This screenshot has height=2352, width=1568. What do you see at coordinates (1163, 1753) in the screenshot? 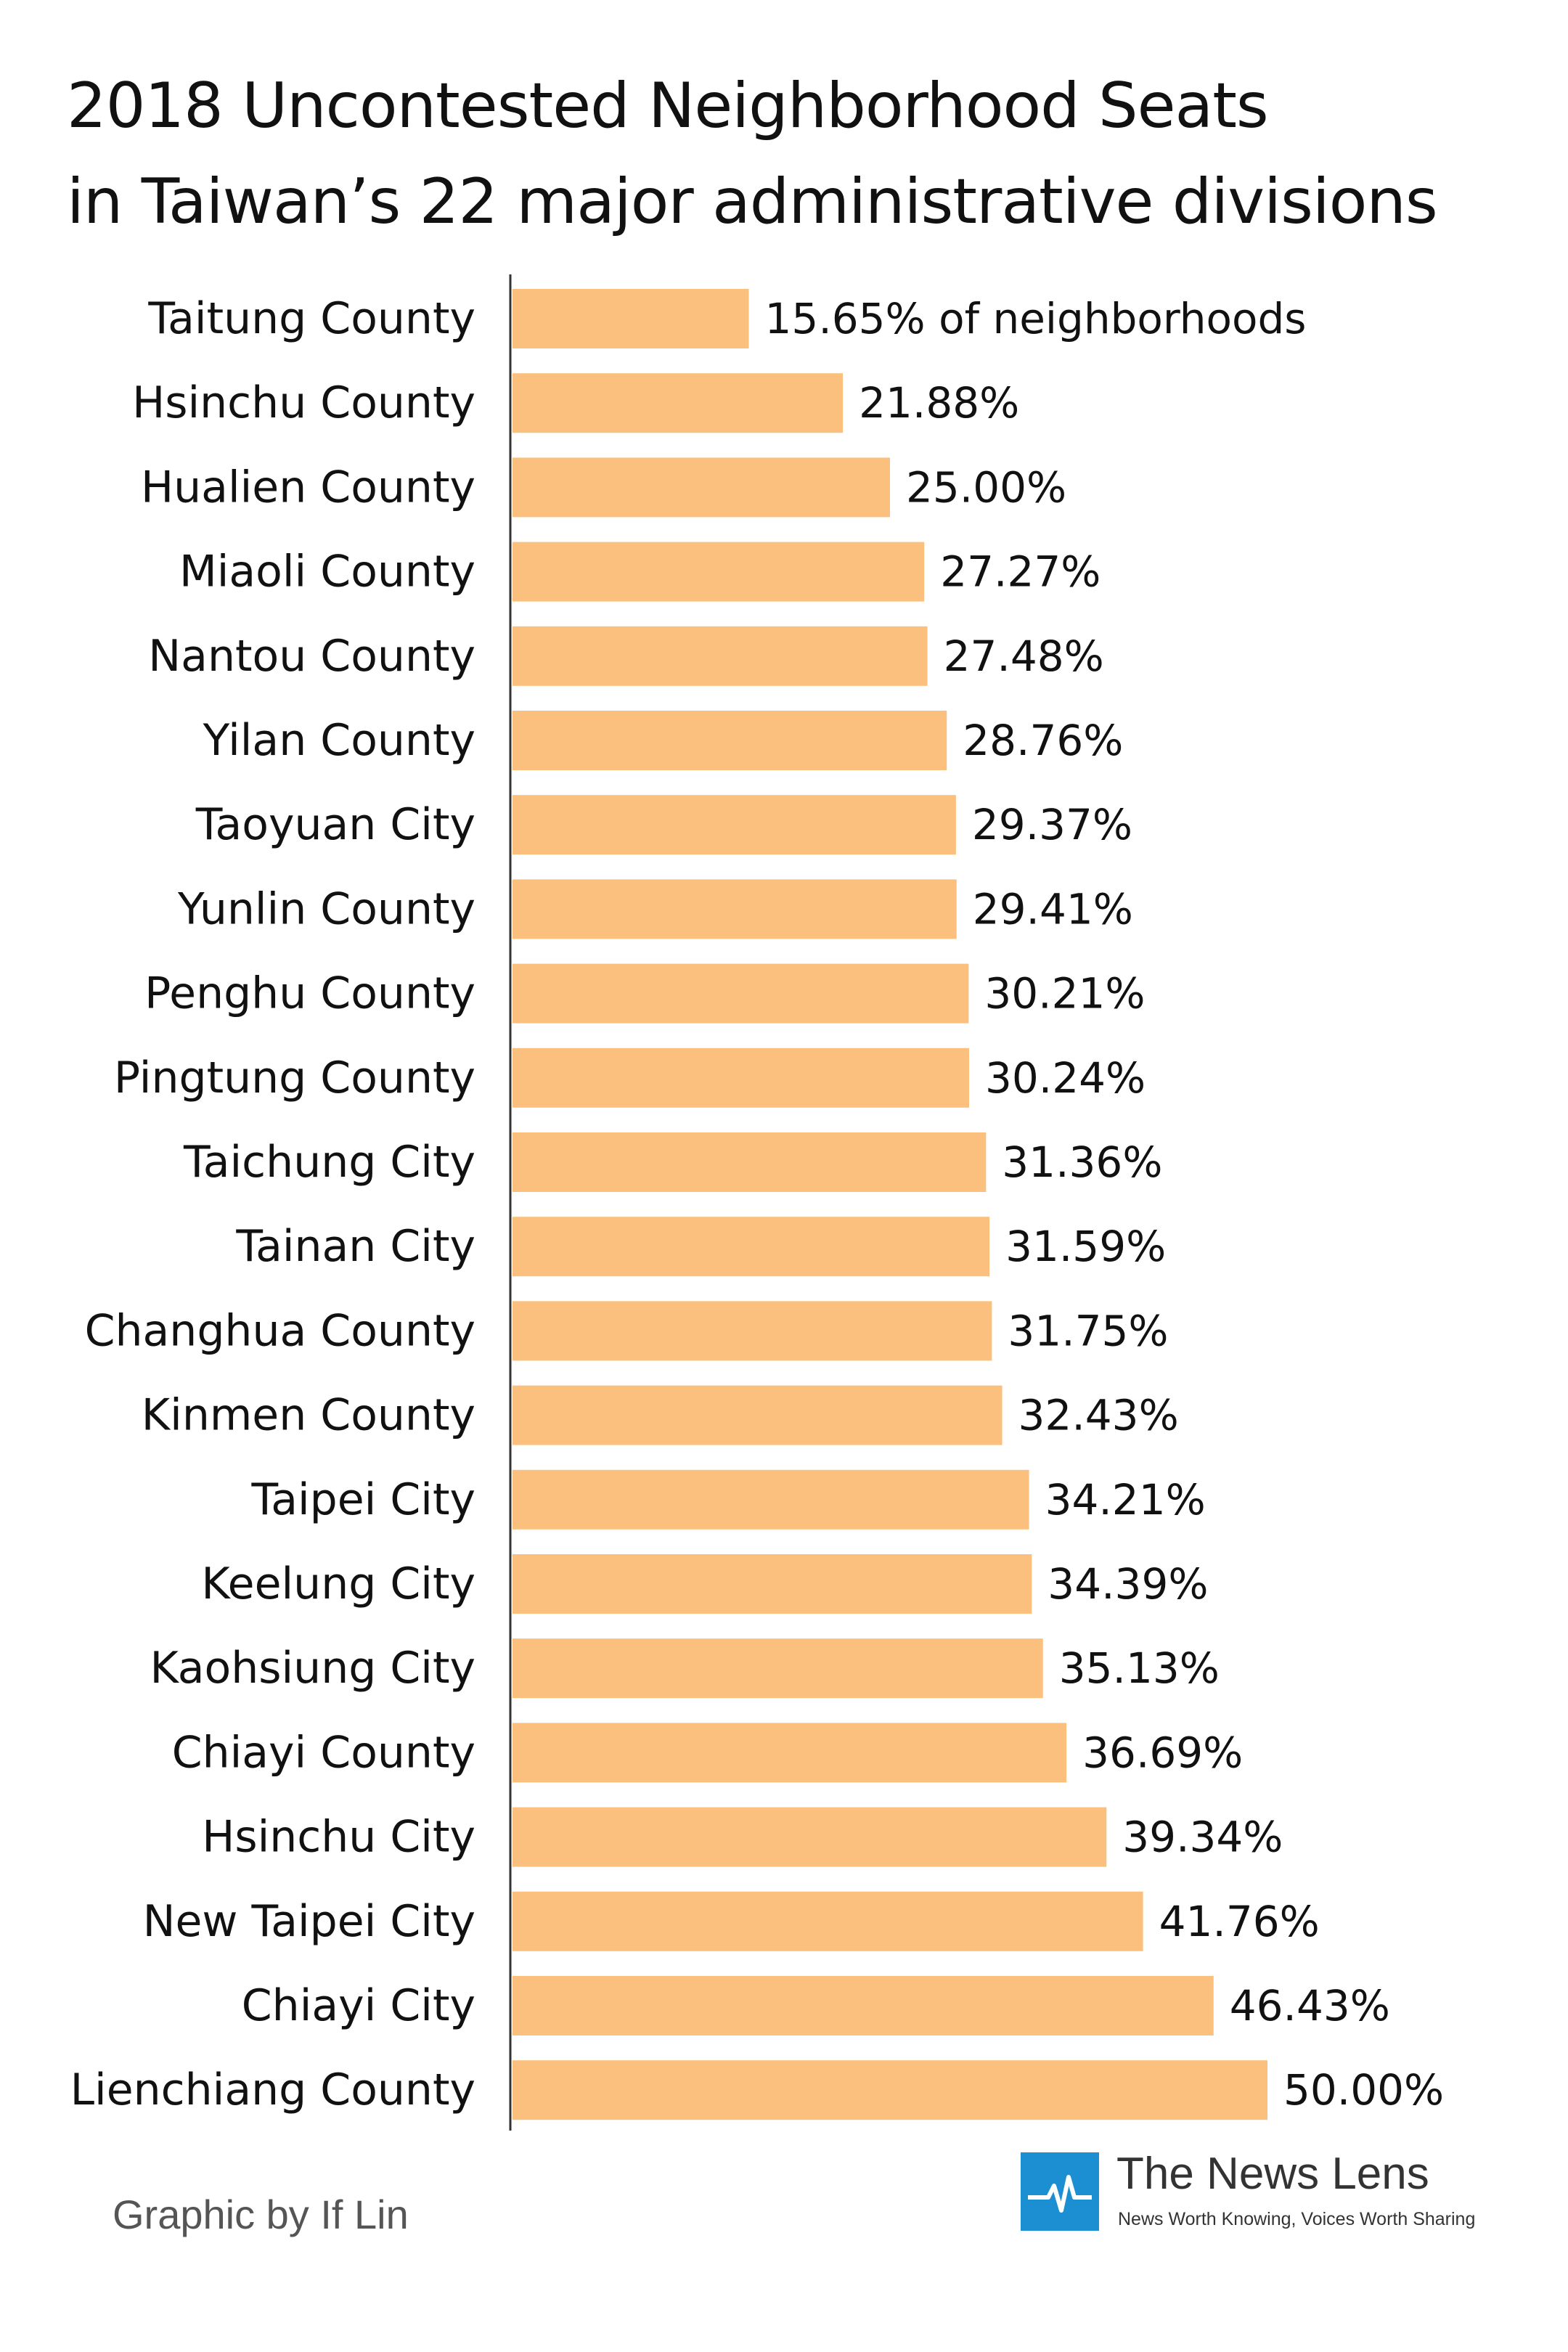
I see `value-label: 36.69%` at bounding box center [1163, 1753].